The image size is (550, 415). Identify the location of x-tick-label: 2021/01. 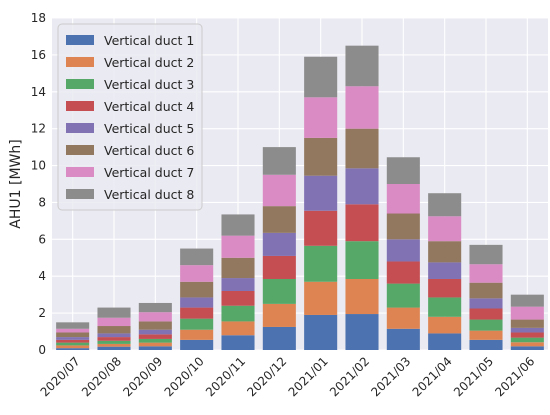
(308, 376).